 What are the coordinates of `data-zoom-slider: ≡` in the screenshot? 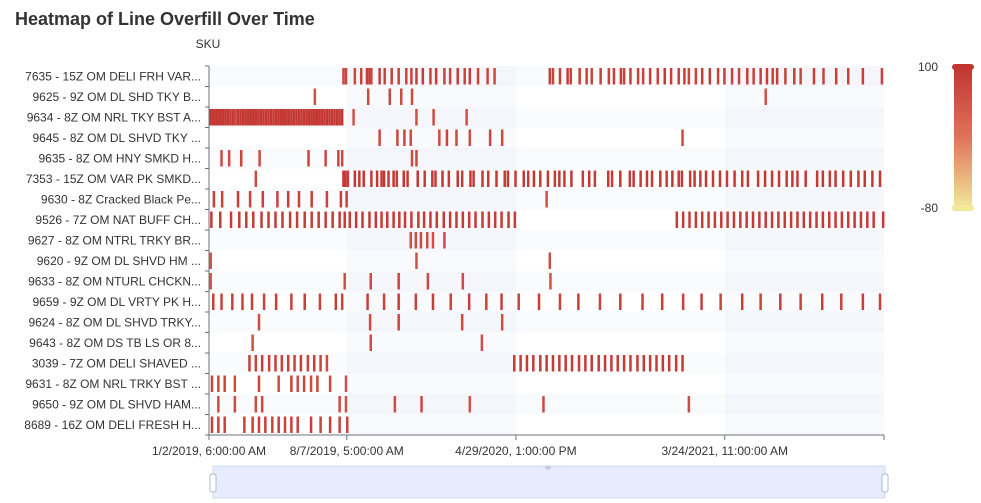 It's located at (549, 481).